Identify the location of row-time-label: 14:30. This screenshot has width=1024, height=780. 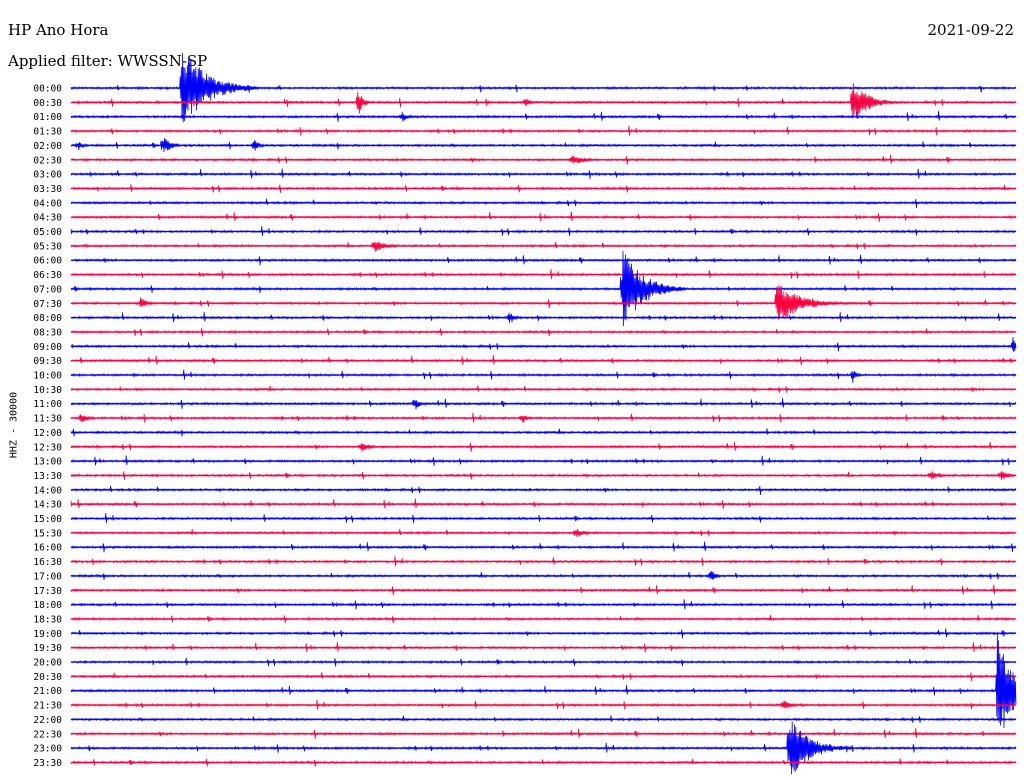
(47, 505).